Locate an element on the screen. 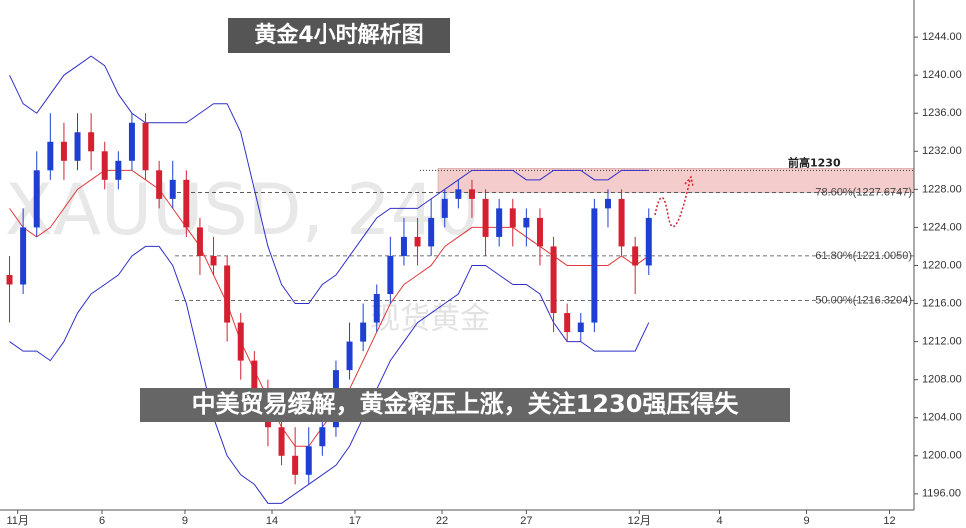 The width and height of the screenshot is (966, 528). x-tick-label: 6 is located at coordinates (102, 521).